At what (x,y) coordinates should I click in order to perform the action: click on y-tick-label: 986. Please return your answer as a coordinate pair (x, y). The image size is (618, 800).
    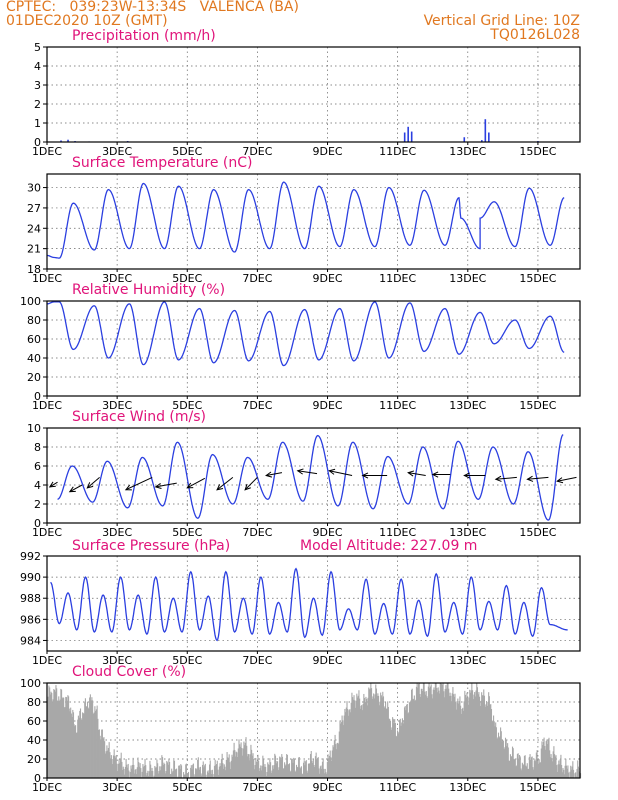
    Looking at the image, I should click on (30, 619).